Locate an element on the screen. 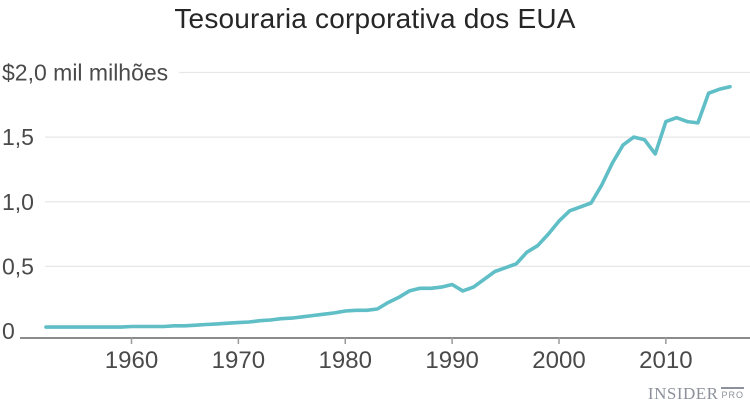 The width and height of the screenshot is (750, 411). logo-pro-badge: PRO is located at coordinates (732, 393).